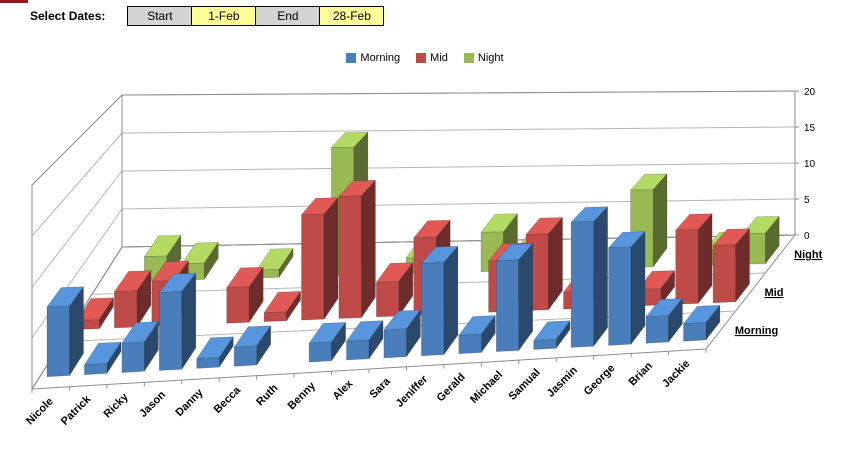  What do you see at coordinates (810, 92) in the screenshot?
I see `svg-text: 20` at bounding box center [810, 92].